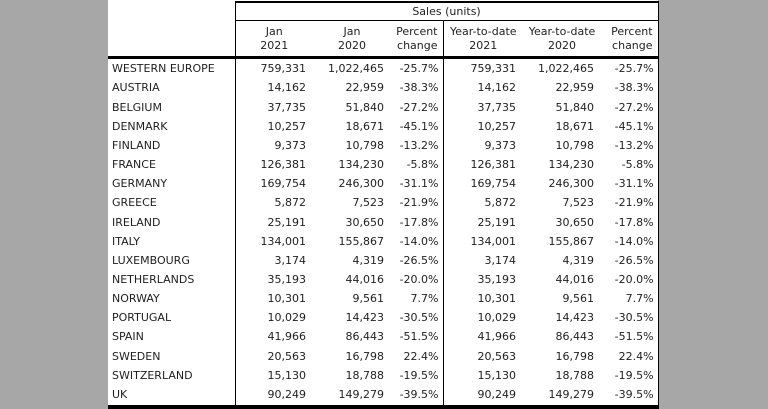 This screenshot has width=768, height=409. What do you see at coordinates (424, 299) in the screenshot?
I see `percent-change-cell: 7.7%` at bounding box center [424, 299].